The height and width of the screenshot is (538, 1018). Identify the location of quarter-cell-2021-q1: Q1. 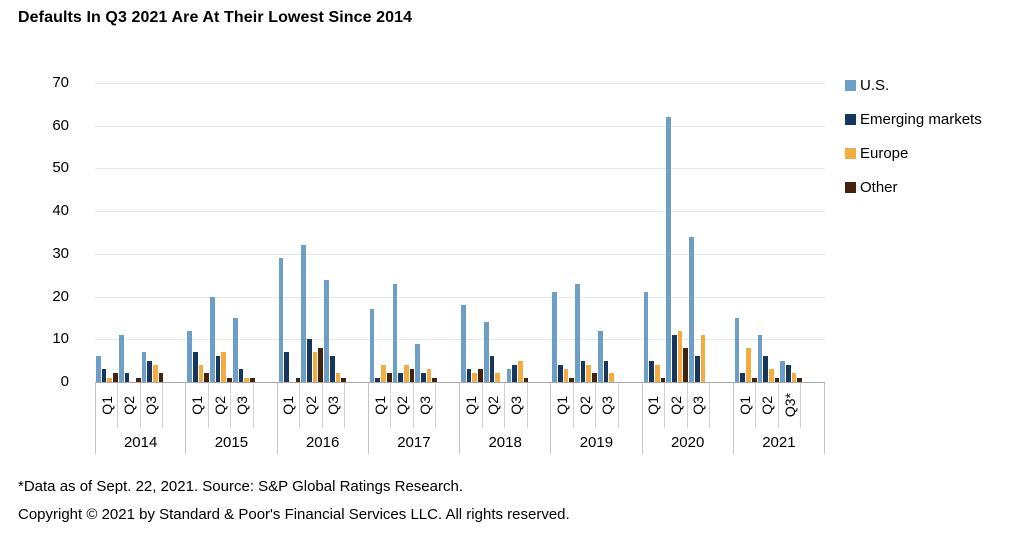
(745, 405).